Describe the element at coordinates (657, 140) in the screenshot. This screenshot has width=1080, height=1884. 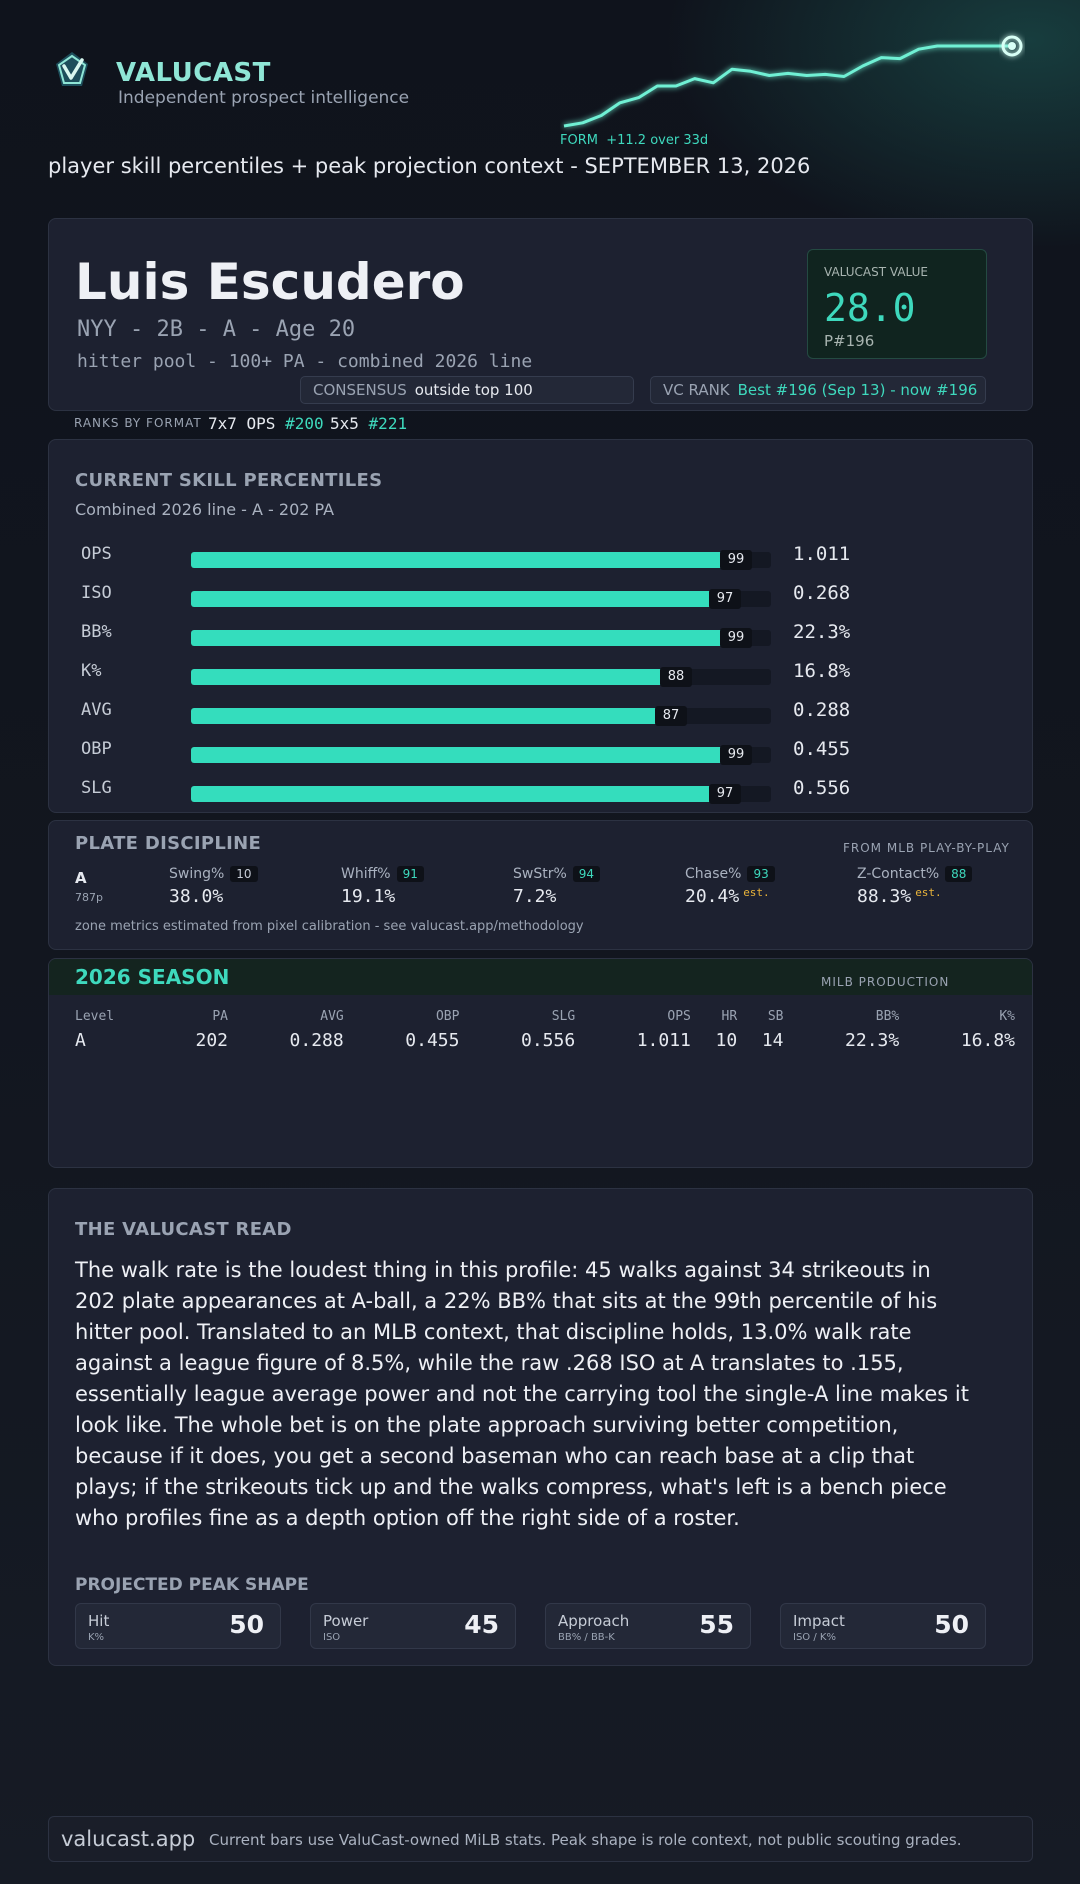
I see `form-delta: +11.2 over 33d` at that location.